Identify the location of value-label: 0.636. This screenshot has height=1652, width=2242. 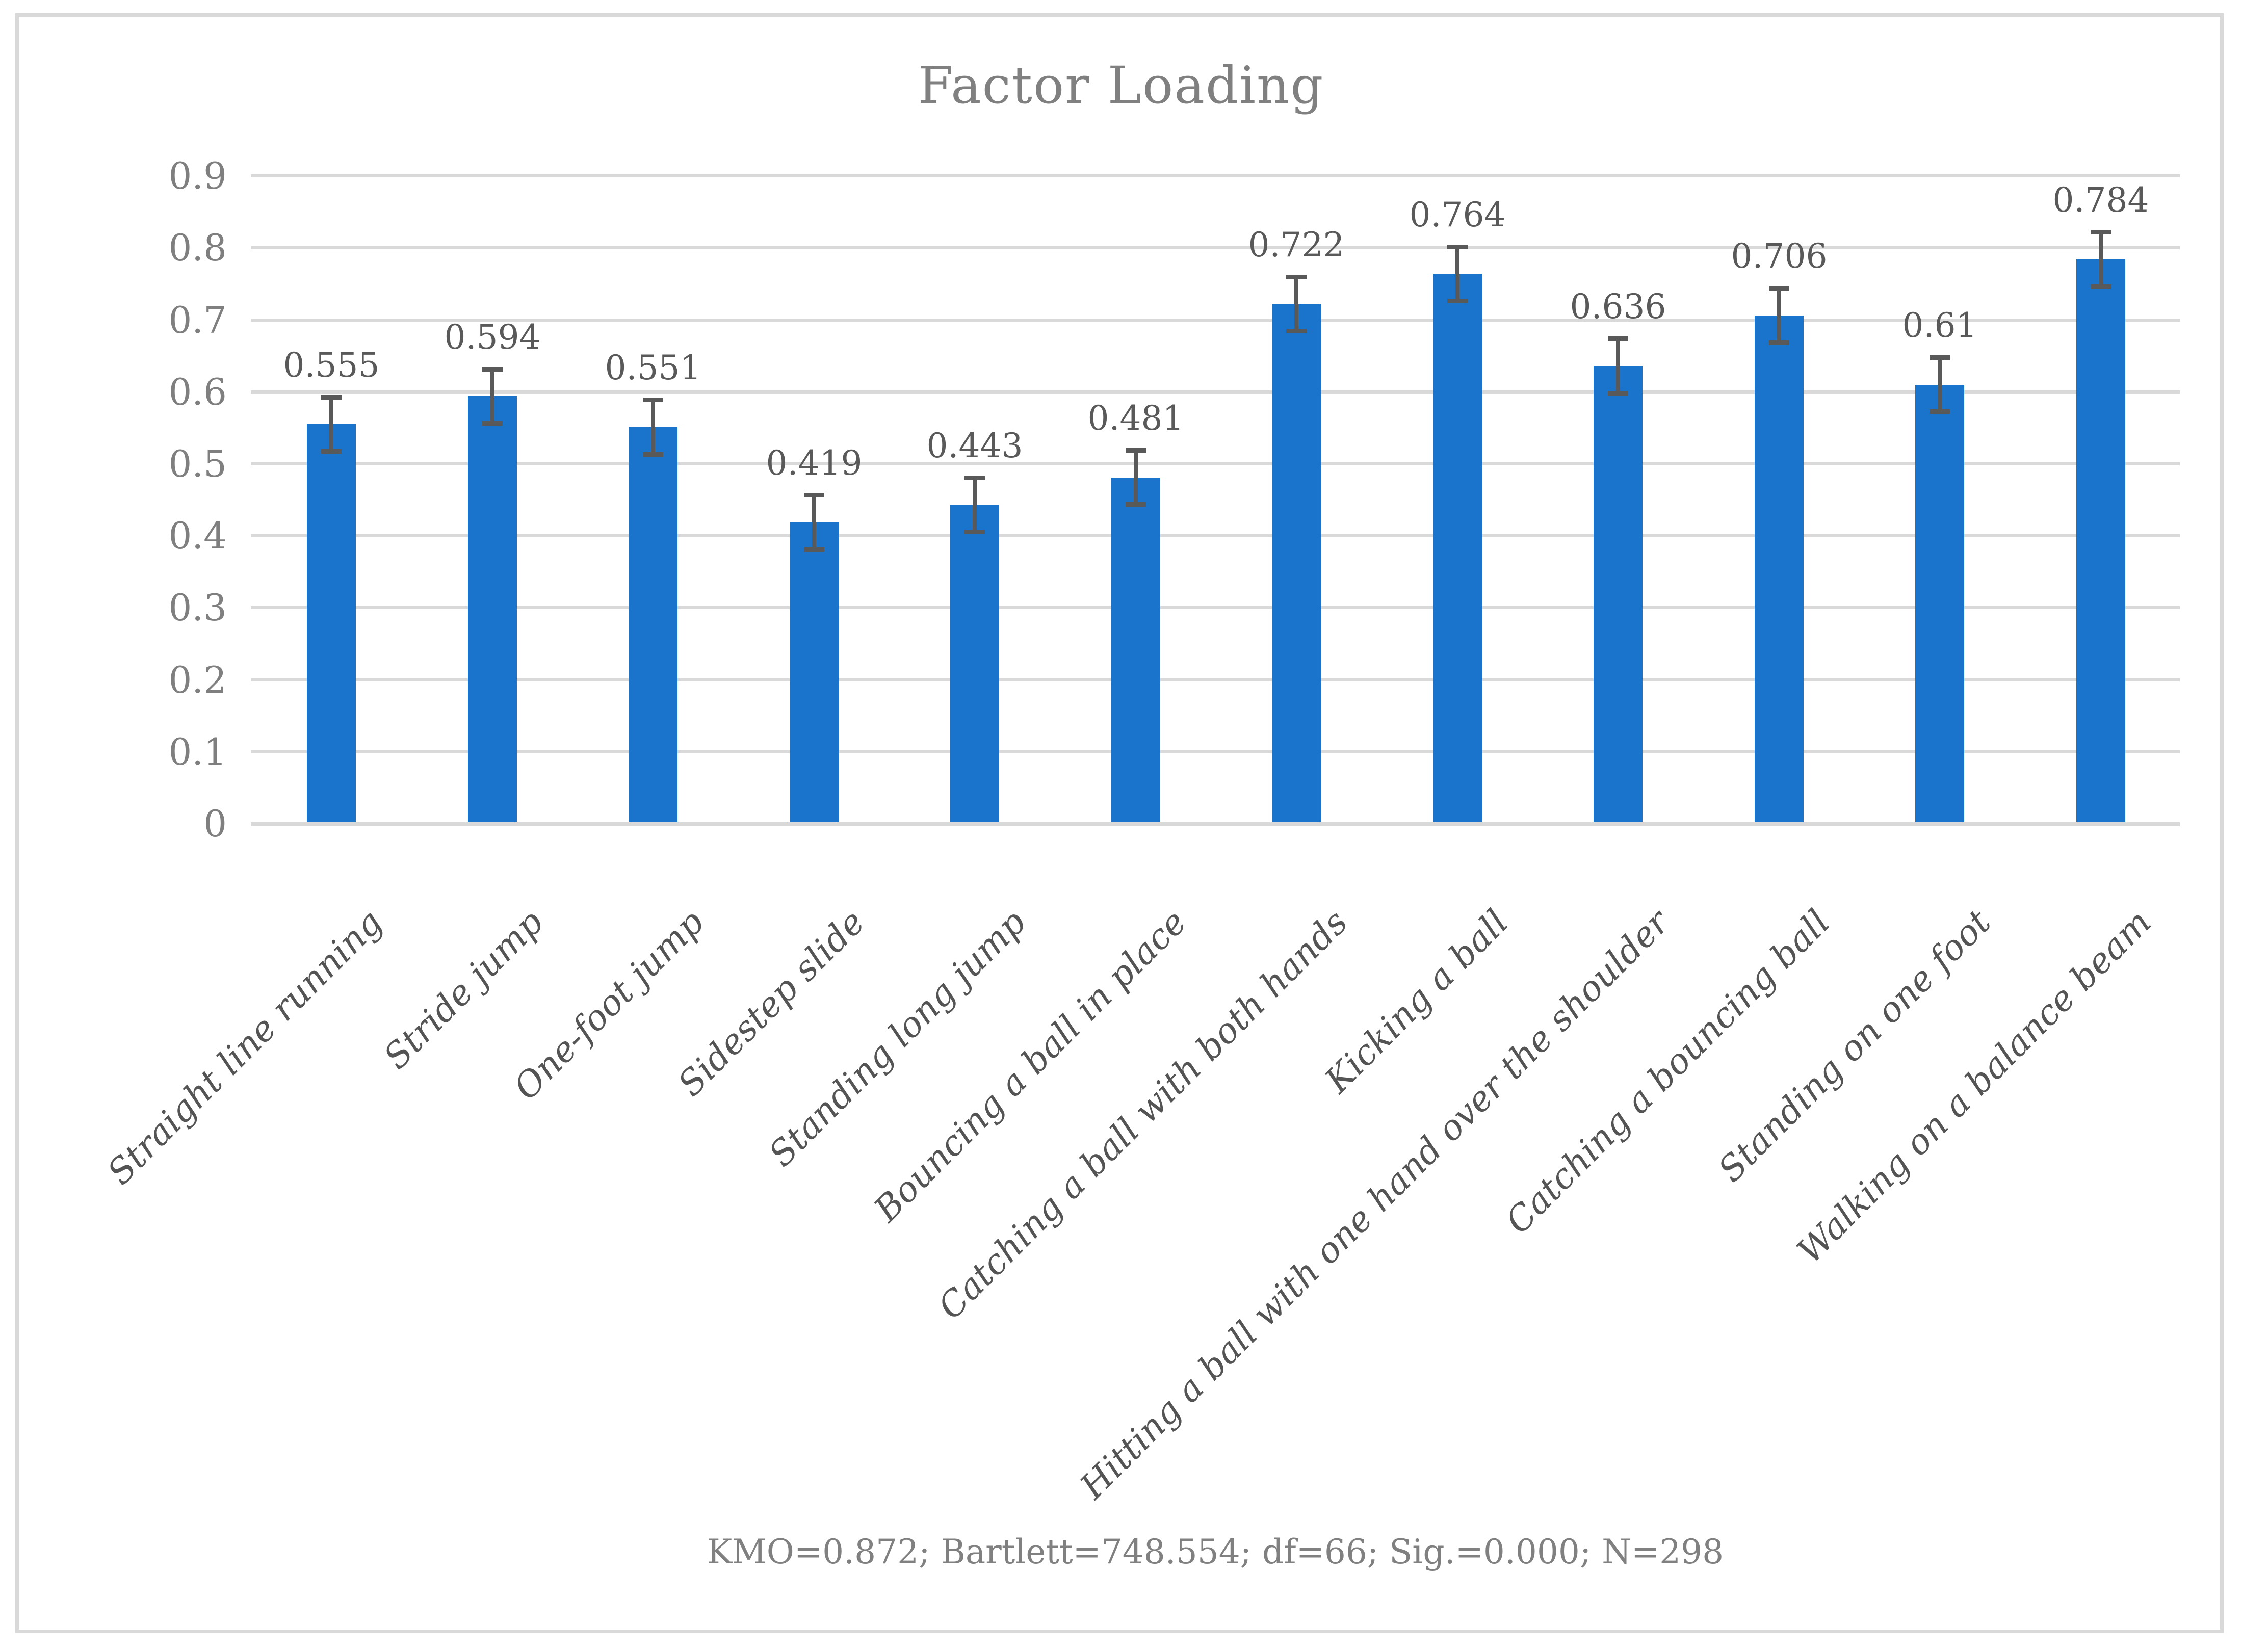
(1618, 307).